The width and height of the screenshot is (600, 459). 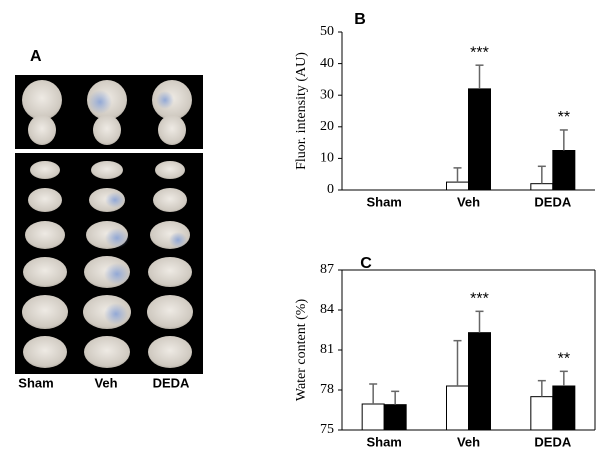 What do you see at coordinates (327, 158) in the screenshot?
I see `y-tick-label: 10` at bounding box center [327, 158].